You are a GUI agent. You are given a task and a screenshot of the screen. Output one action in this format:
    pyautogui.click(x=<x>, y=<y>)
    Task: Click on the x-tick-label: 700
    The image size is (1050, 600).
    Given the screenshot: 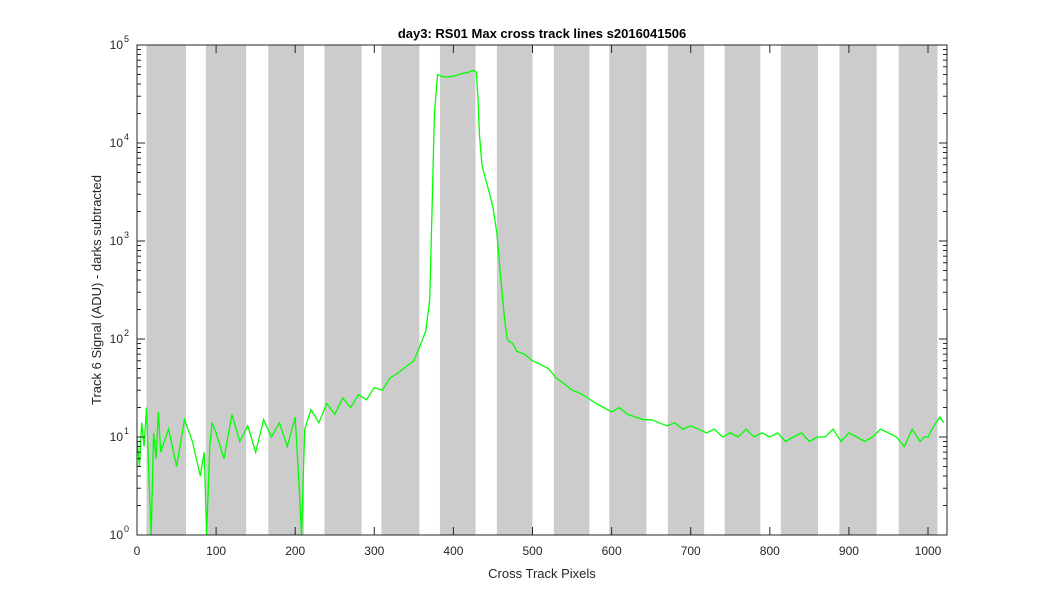 What is the action you would take?
    pyautogui.click(x=691, y=551)
    